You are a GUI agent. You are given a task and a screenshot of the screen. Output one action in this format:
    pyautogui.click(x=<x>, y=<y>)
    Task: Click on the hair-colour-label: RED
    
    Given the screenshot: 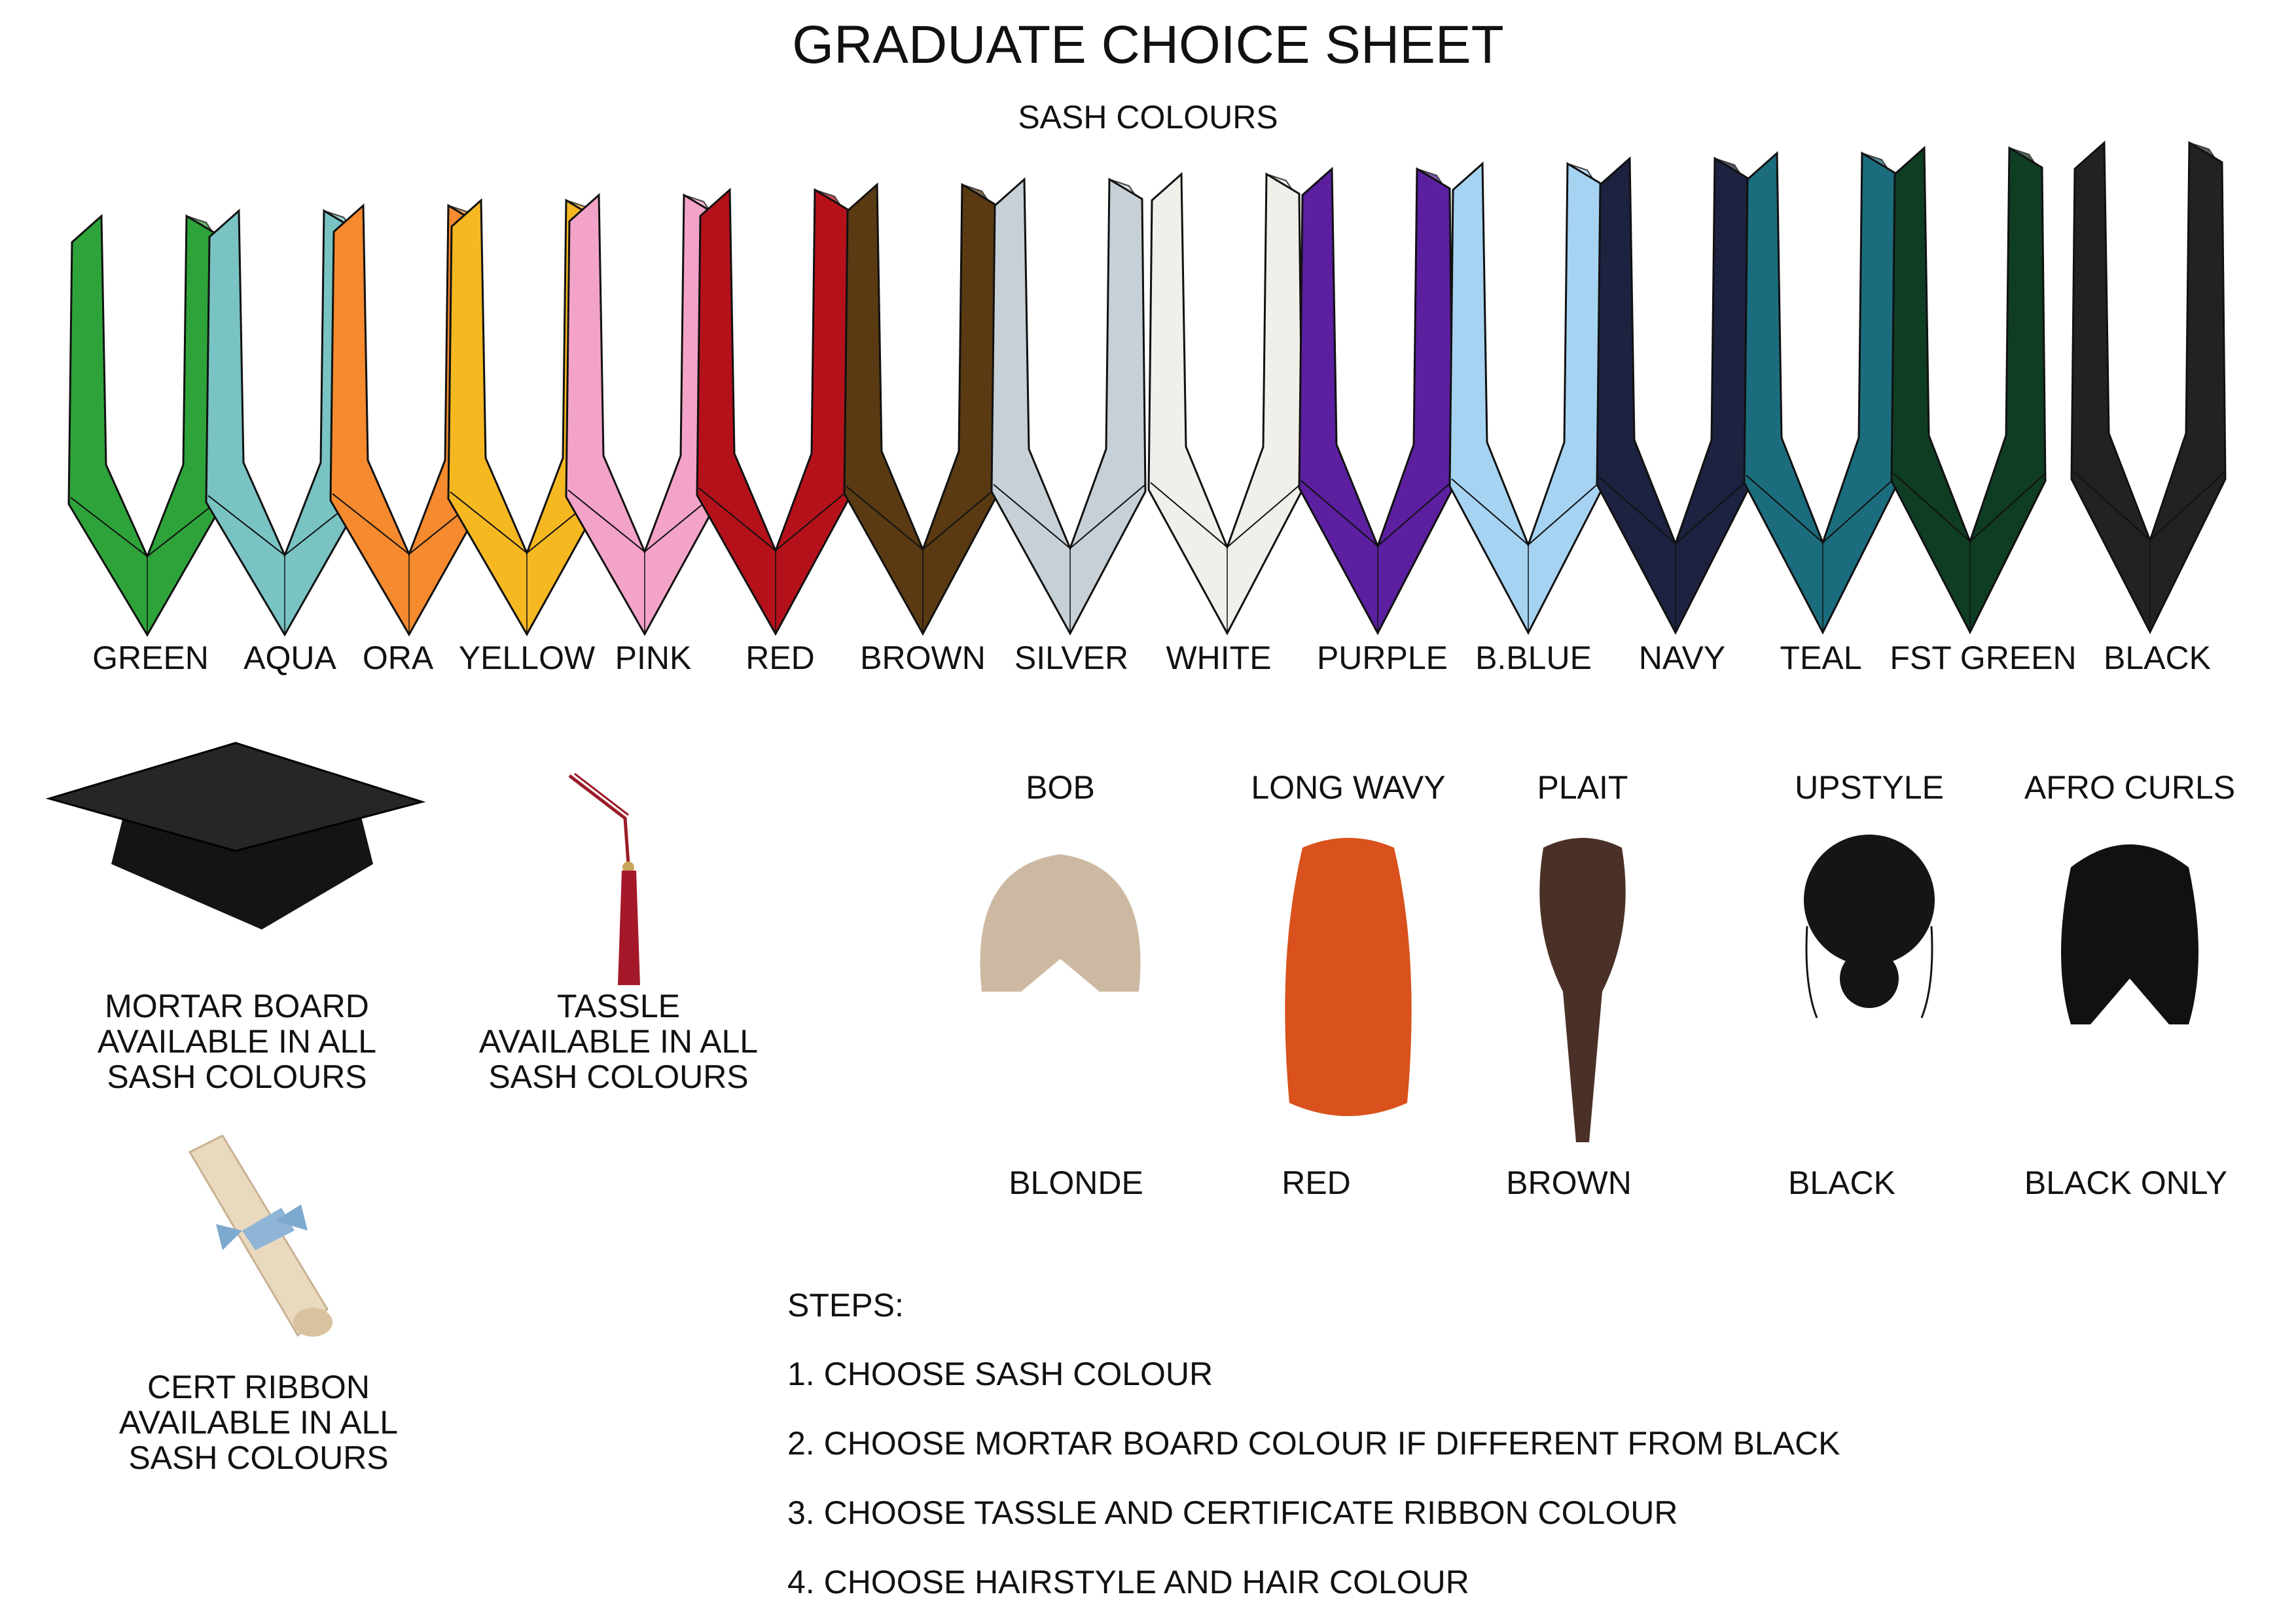 What is the action you would take?
    pyautogui.click(x=1316, y=1182)
    